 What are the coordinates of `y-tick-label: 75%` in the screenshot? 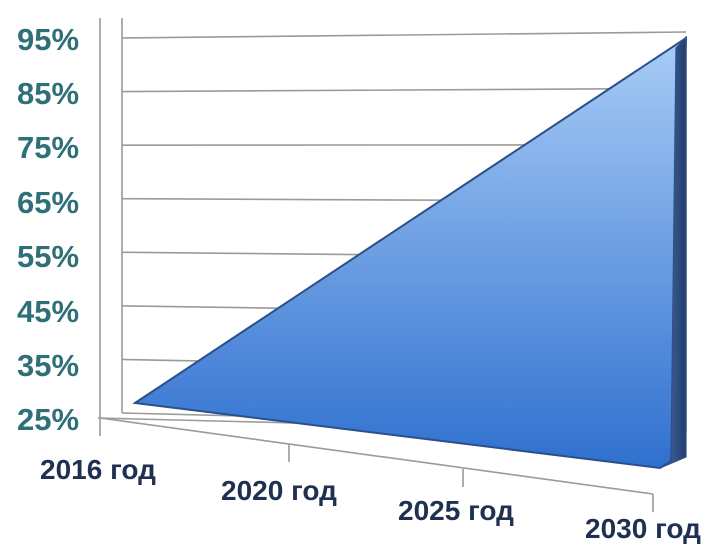 It's located at (48, 147).